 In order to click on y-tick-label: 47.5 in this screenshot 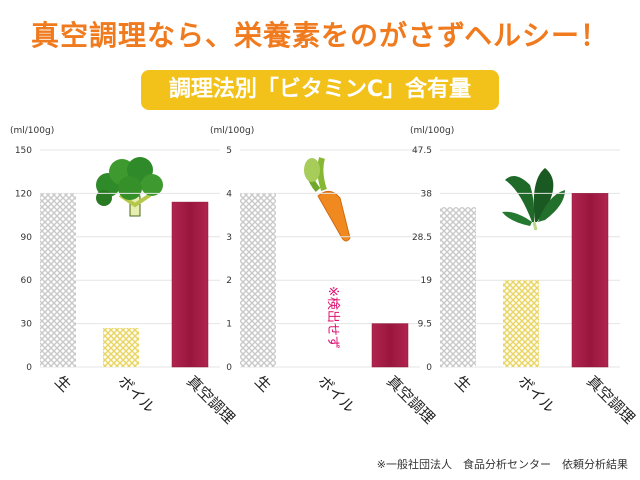, I will do `click(422, 151)`.